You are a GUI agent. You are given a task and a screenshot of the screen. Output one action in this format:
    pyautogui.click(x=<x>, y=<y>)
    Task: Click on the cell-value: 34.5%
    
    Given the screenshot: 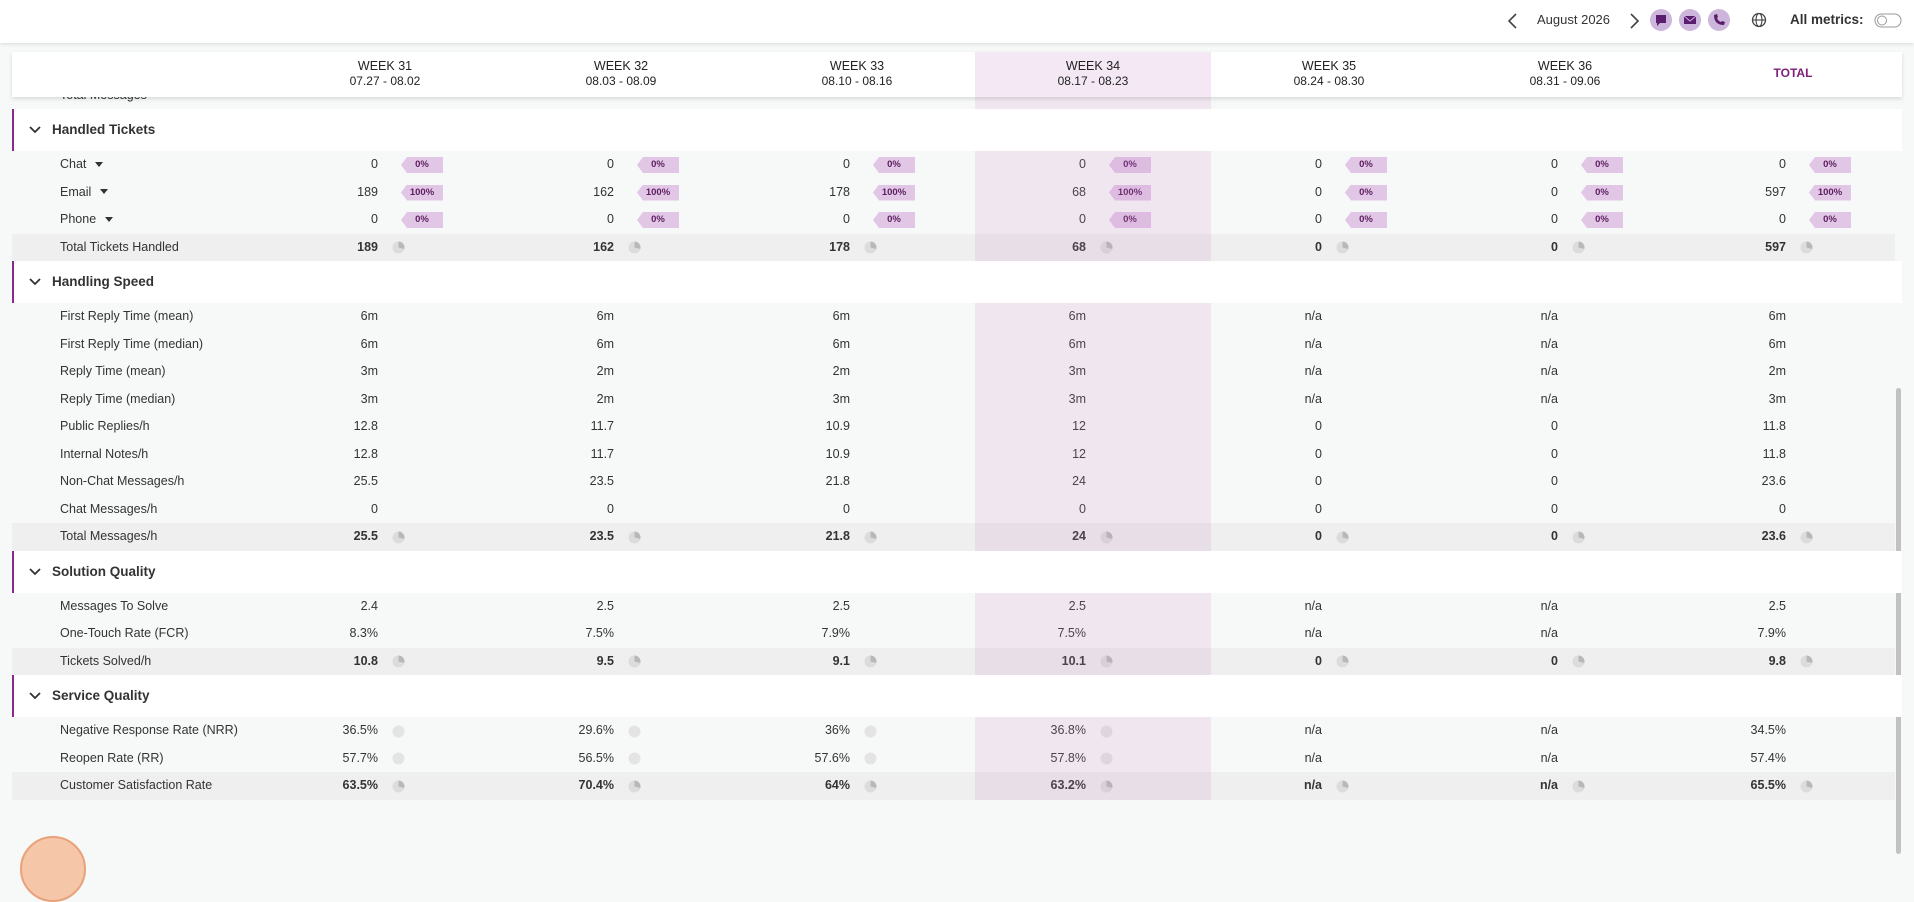 What is the action you would take?
    pyautogui.click(x=1768, y=730)
    